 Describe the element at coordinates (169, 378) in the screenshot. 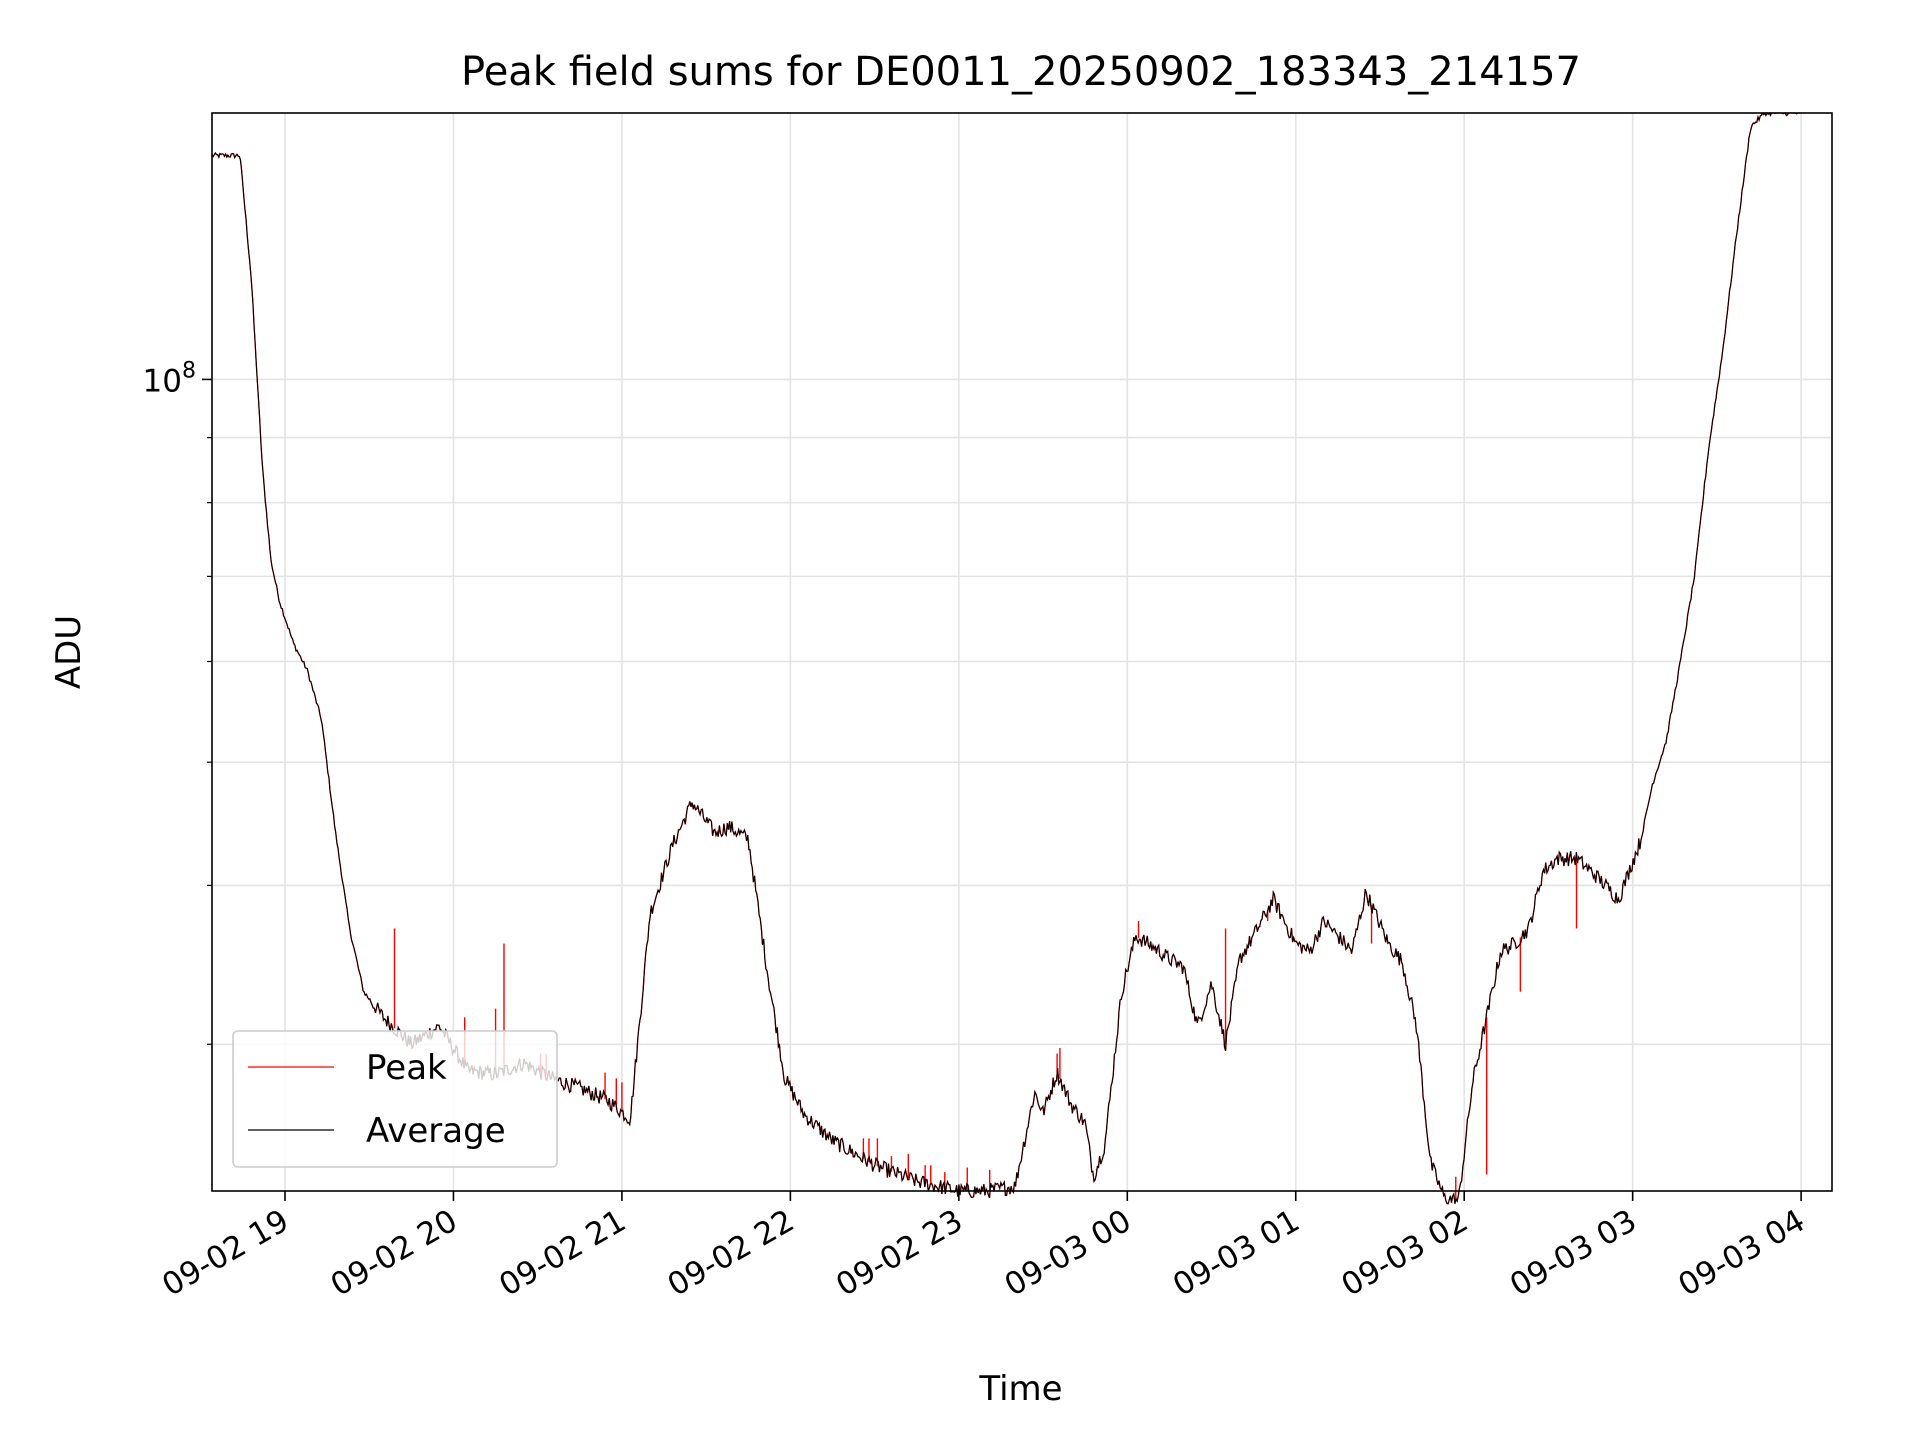

I see `y-tick-label: 108` at that location.